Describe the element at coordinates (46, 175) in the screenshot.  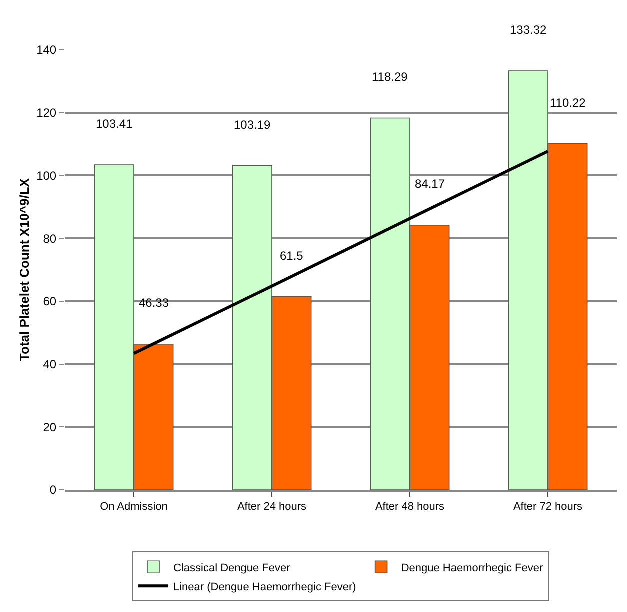
I see `y-tick-label: 100` at that location.